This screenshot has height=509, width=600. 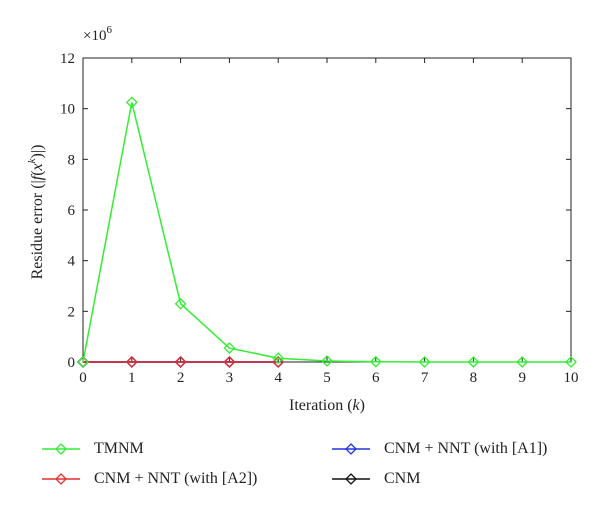 What do you see at coordinates (230, 378) in the screenshot?
I see `x-tick-label: 3` at bounding box center [230, 378].